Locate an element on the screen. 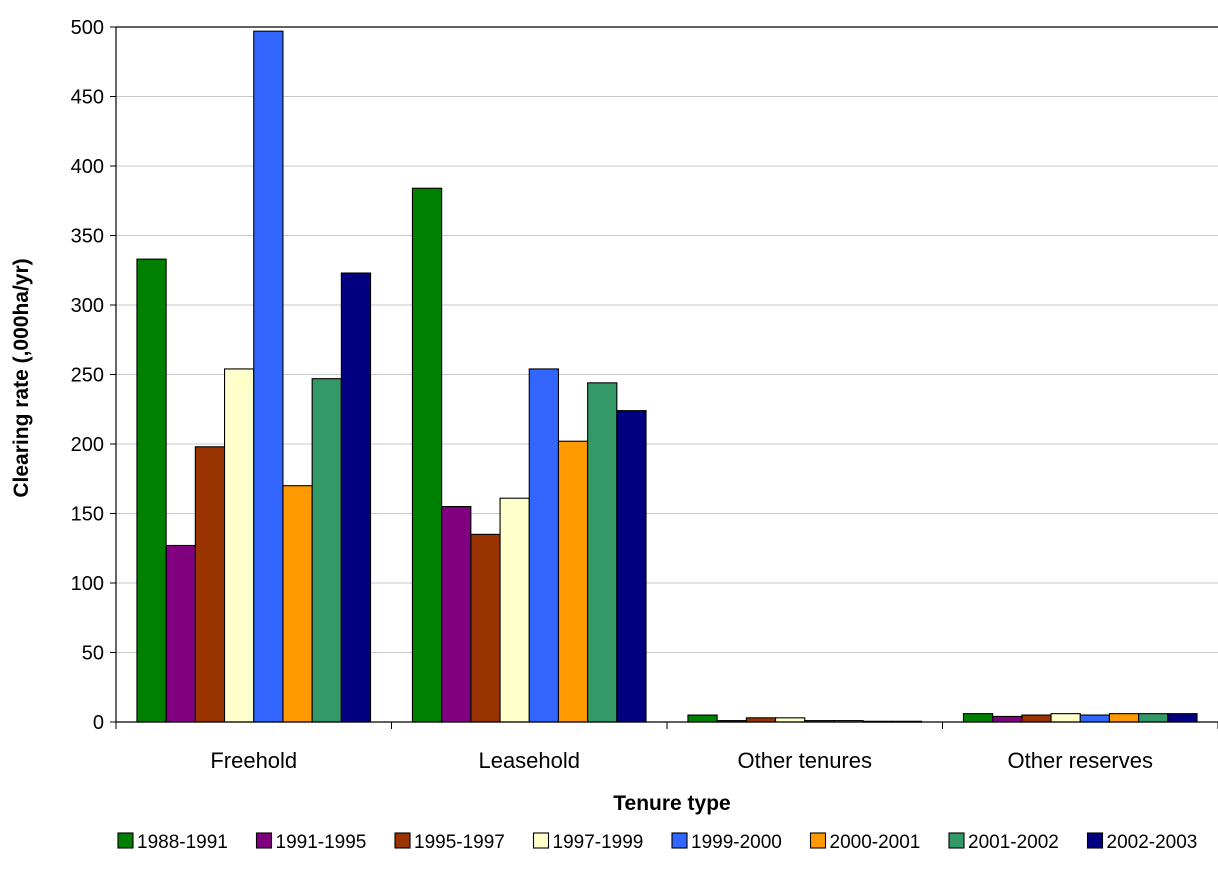 This screenshot has height=874, width=1218. legend-label: 1991-1995 is located at coordinates (321, 842).